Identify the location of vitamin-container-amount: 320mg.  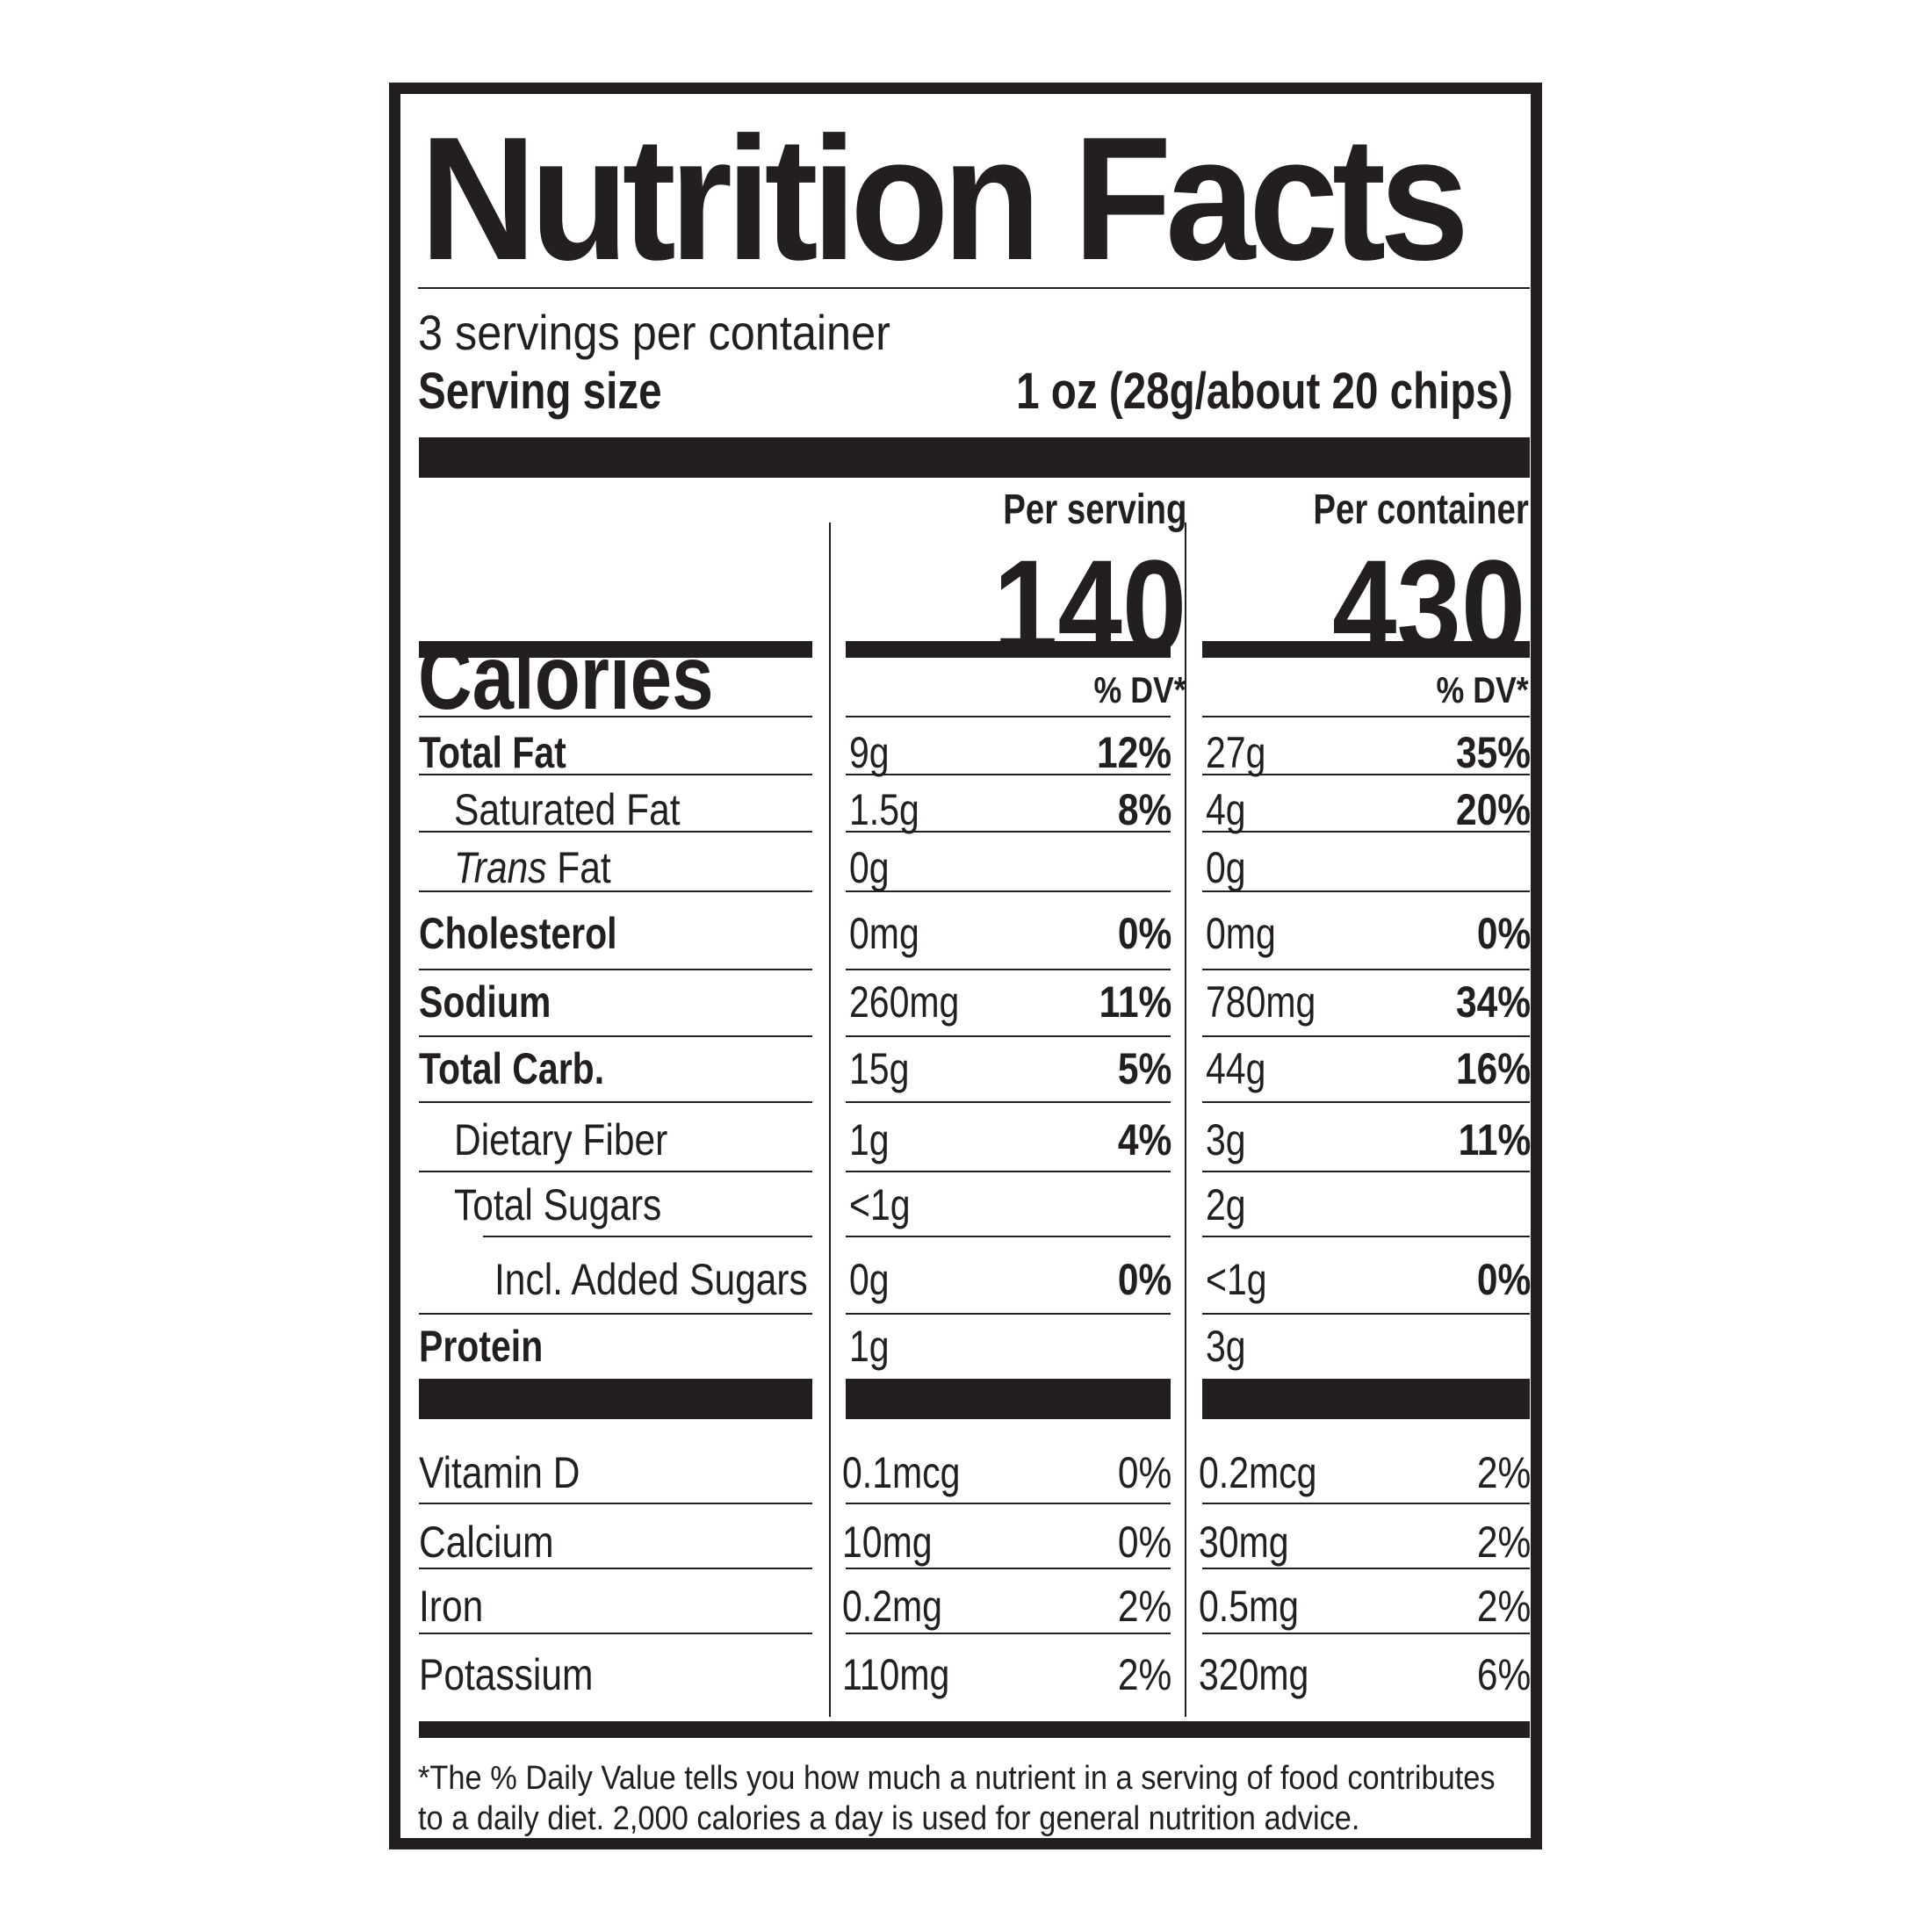
(1254, 1675).